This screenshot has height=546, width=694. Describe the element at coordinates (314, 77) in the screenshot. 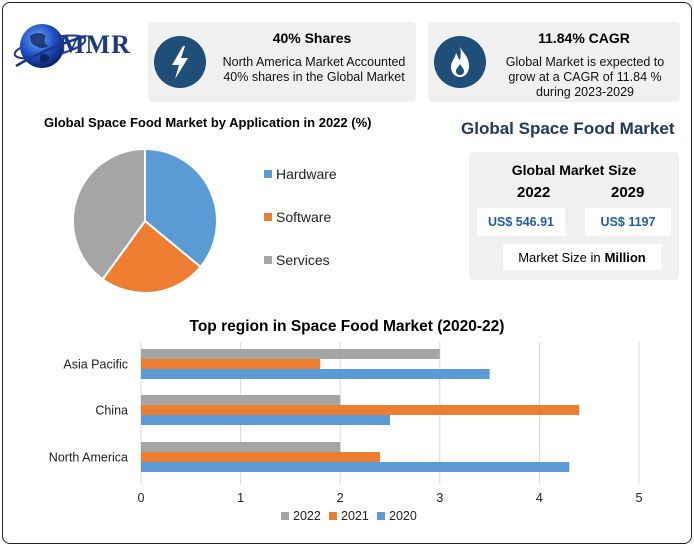

I see `stat-shares-line2: 40% shares in the Global Market` at that location.